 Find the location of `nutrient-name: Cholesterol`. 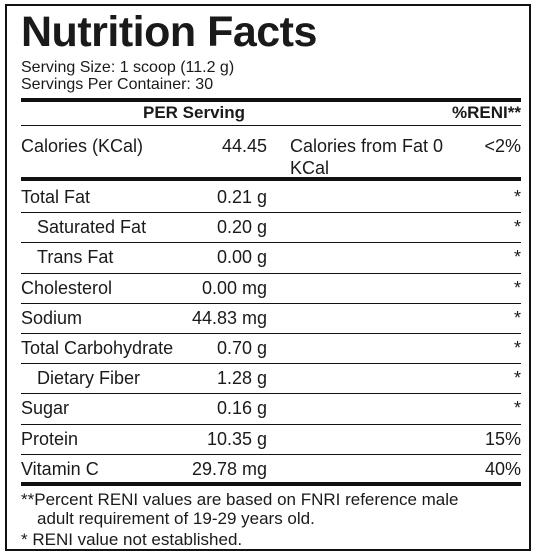

nutrient-name: Cholesterol is located at coordinates (67, 287).